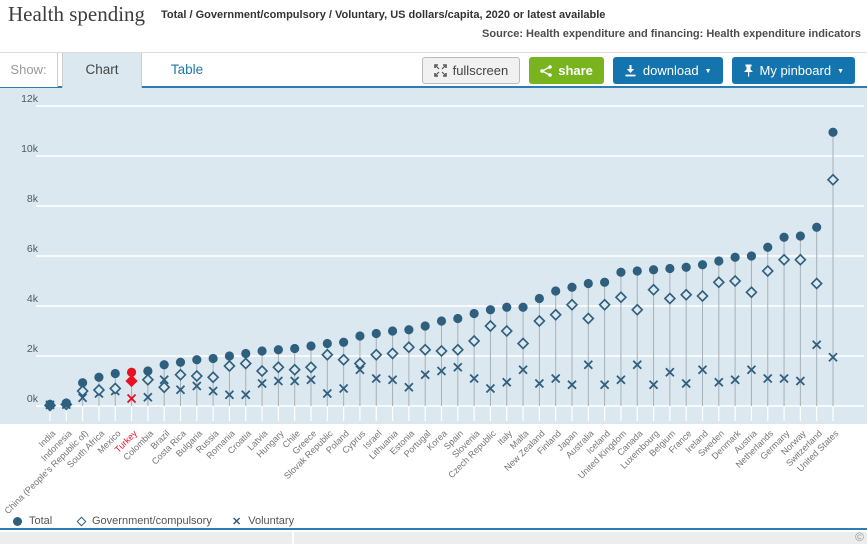 Image resolution: width=867 pixels, height=544 pixels. Describe the element at coordinates (566, 70) in the screenshot. I see `share-button: share` at that location.